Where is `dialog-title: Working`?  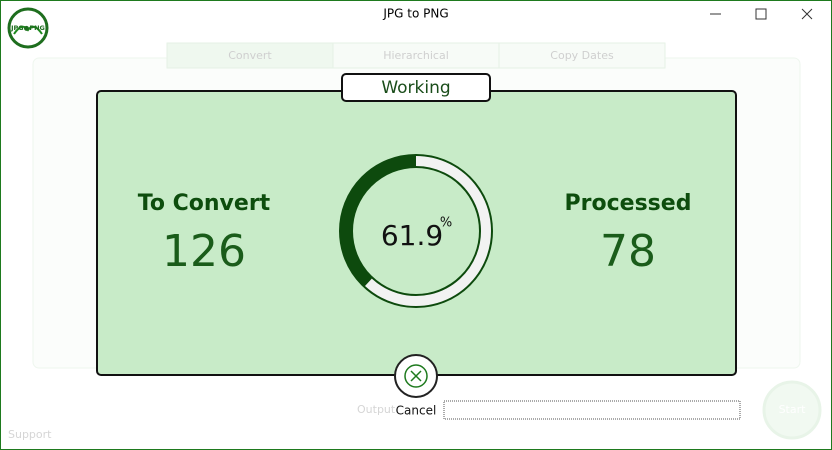 dialog-title: Working is located at coordinates (415, 88).